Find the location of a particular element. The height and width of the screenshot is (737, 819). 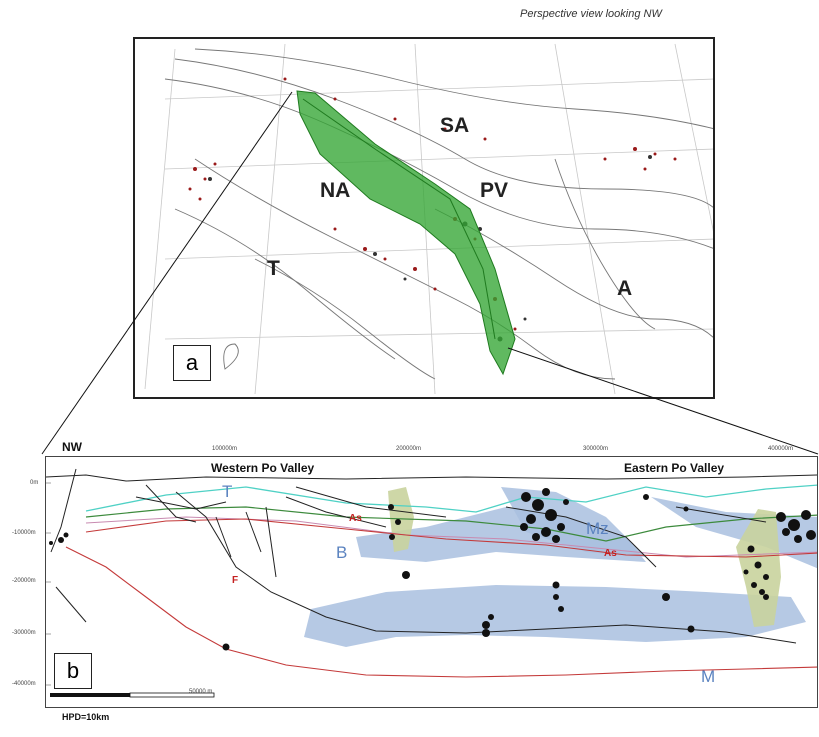

y-tick-2: -20000m is located at coordinates (24, 581).